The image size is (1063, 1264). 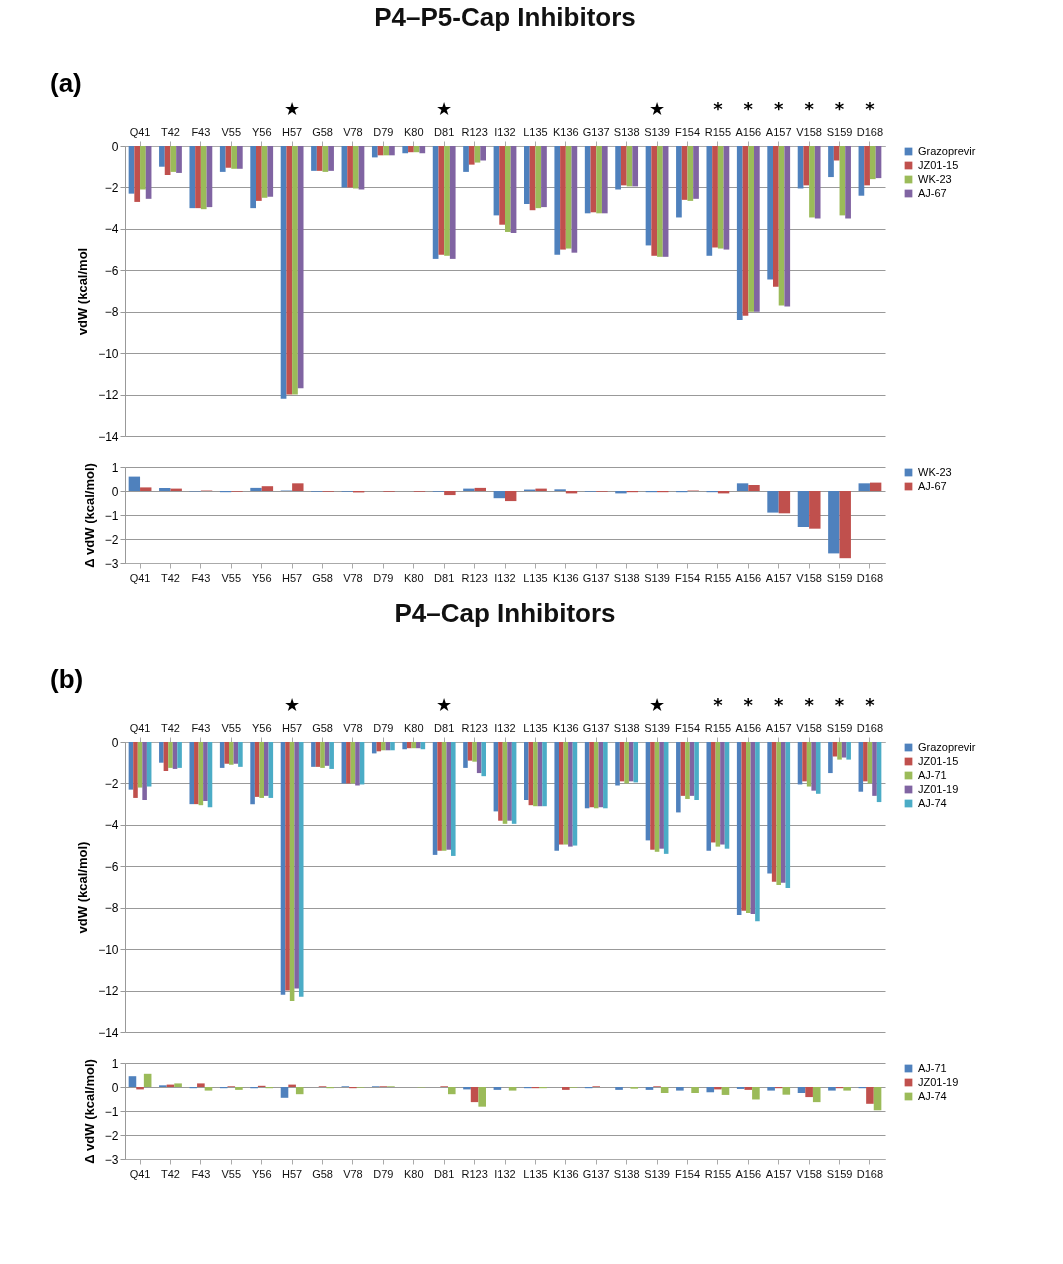 What do you see at coordinates (111, 187) in the screenshot?
I see `y-tick-label: −2` at bounding box center [111, 187].